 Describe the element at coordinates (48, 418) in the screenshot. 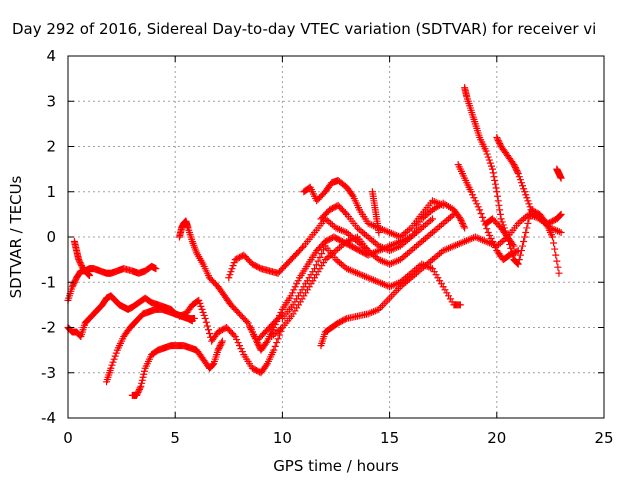

I see `y-tick-label: -4` at that location.